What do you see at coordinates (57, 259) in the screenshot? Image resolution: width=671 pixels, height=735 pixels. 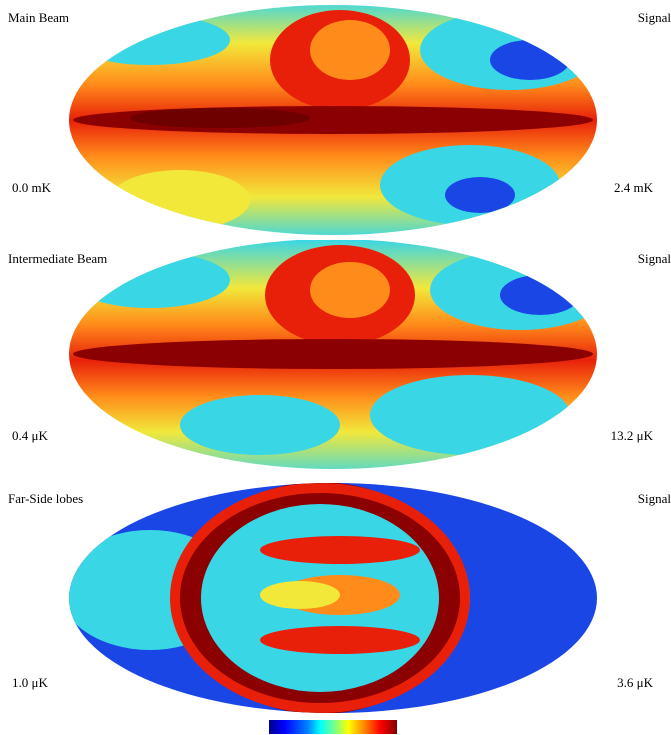 I see `panel-title: Intermediate Beam` at bounding box center [57, 259].